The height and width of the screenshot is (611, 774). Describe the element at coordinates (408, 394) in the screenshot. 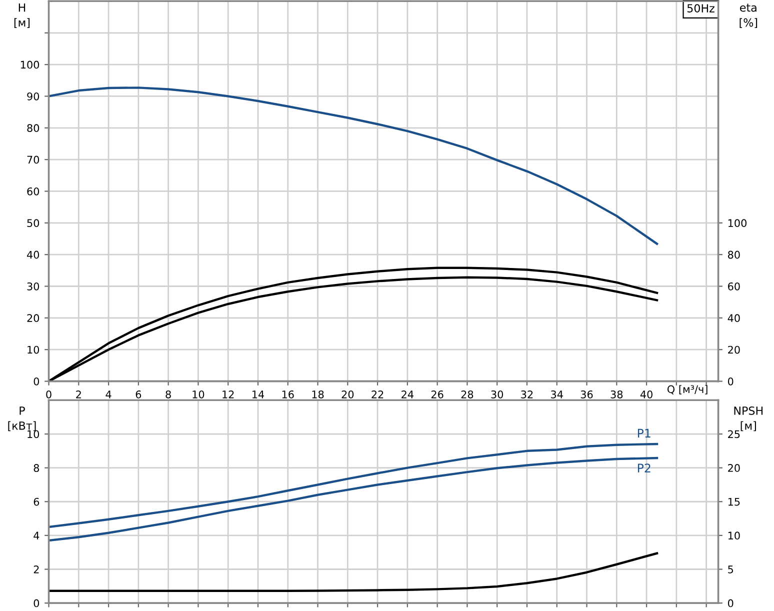

I see `x-tick-label: 24` at that location.